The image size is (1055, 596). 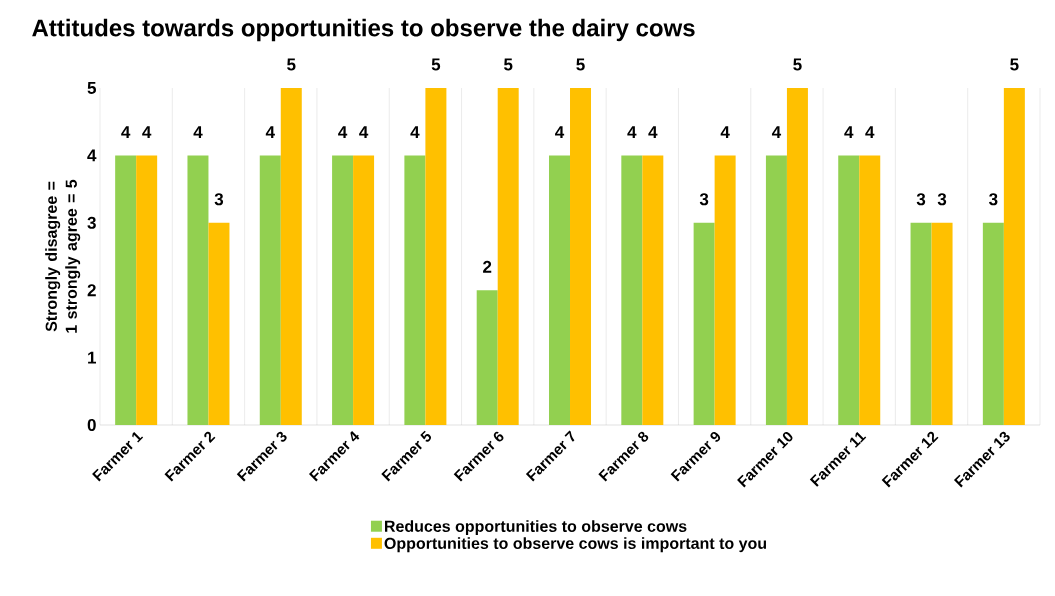 I want to click on y-tick-label: 4, so click(x=92, y=155).